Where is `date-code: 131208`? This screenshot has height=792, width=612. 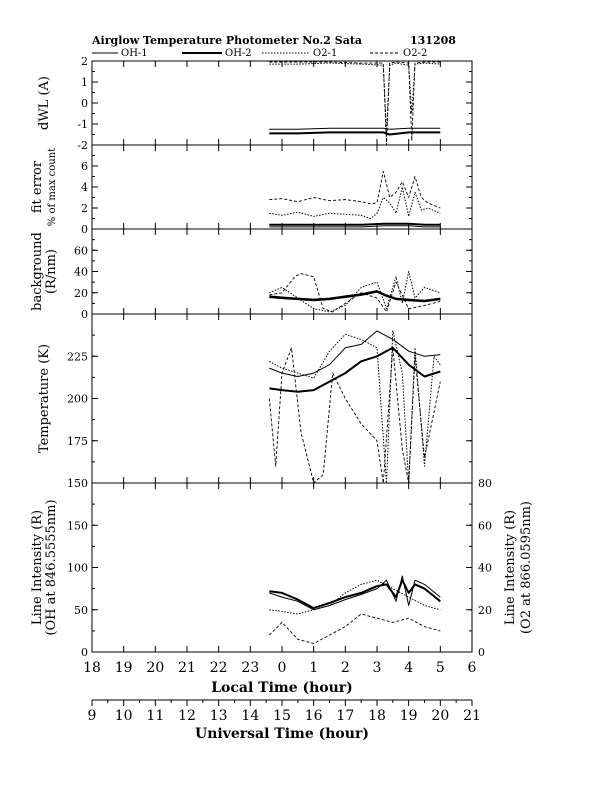
date-code: 131208 is located at coordinates (433, 40).